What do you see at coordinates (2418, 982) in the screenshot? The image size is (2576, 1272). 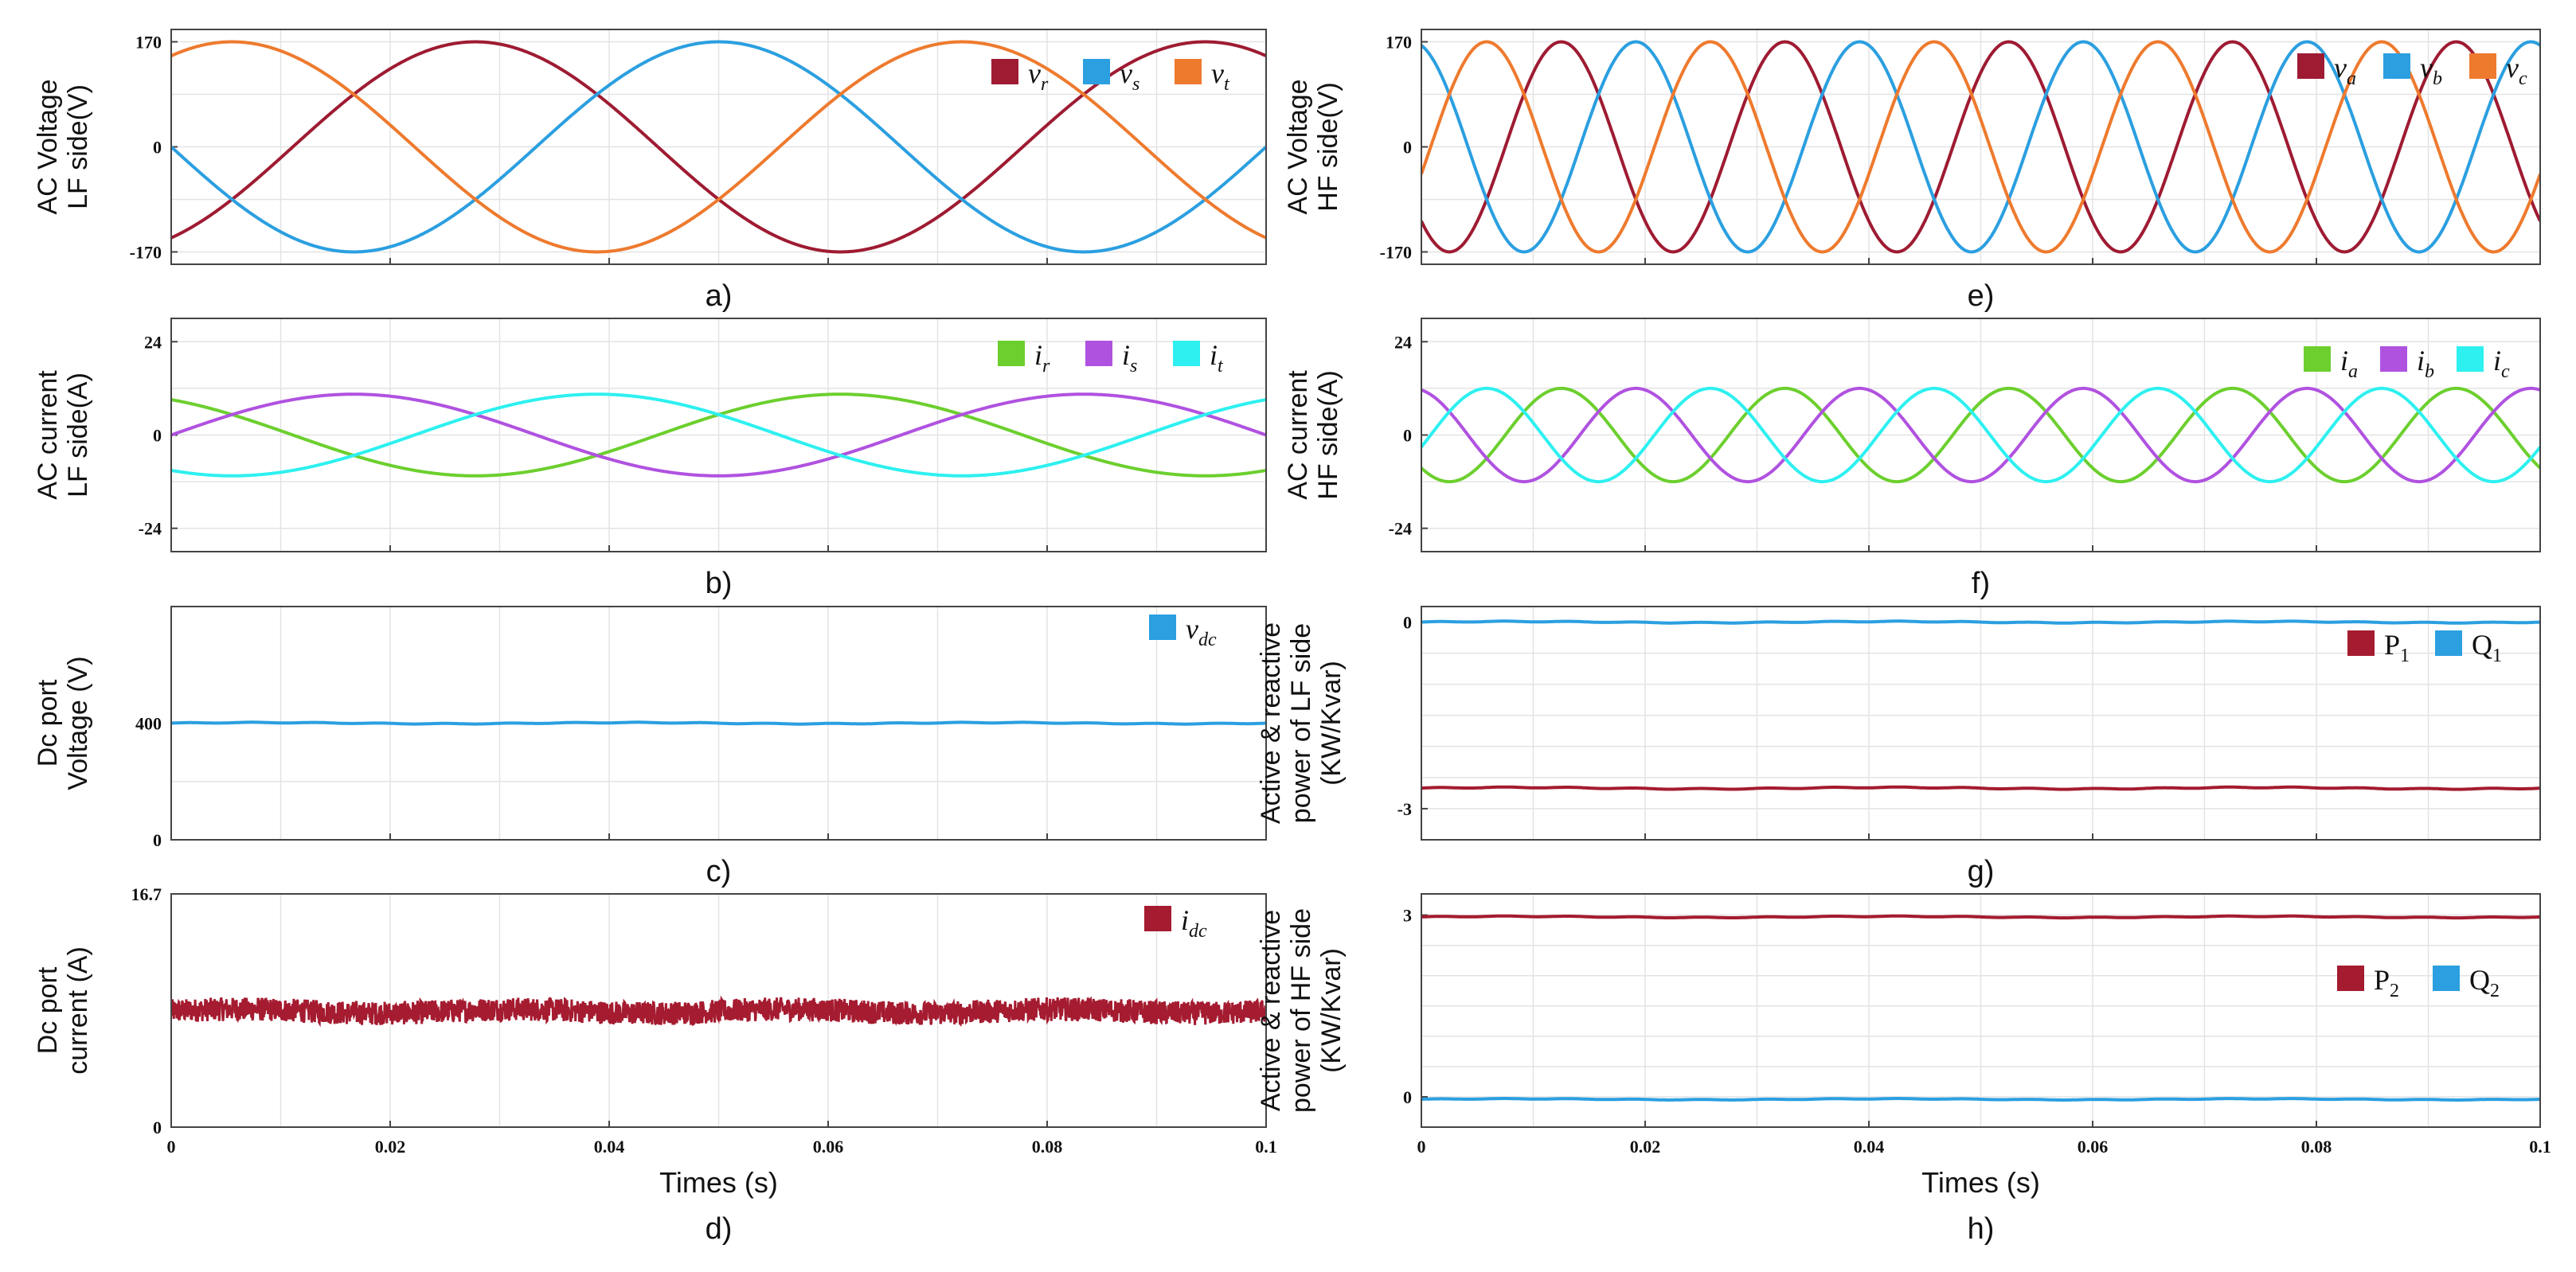 I see `legend: P2 Q2` at bounding box center [2418, 982].